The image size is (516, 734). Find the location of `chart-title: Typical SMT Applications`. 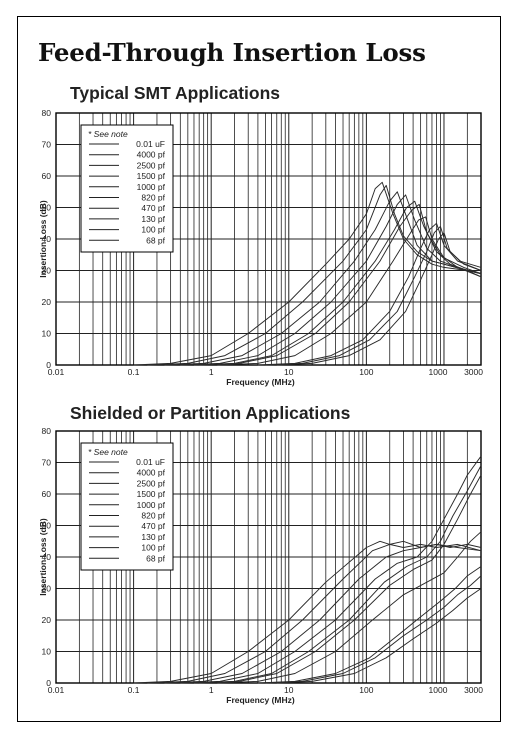

chart-title: Typical SMT Applications is located at coordinates (175, 93).